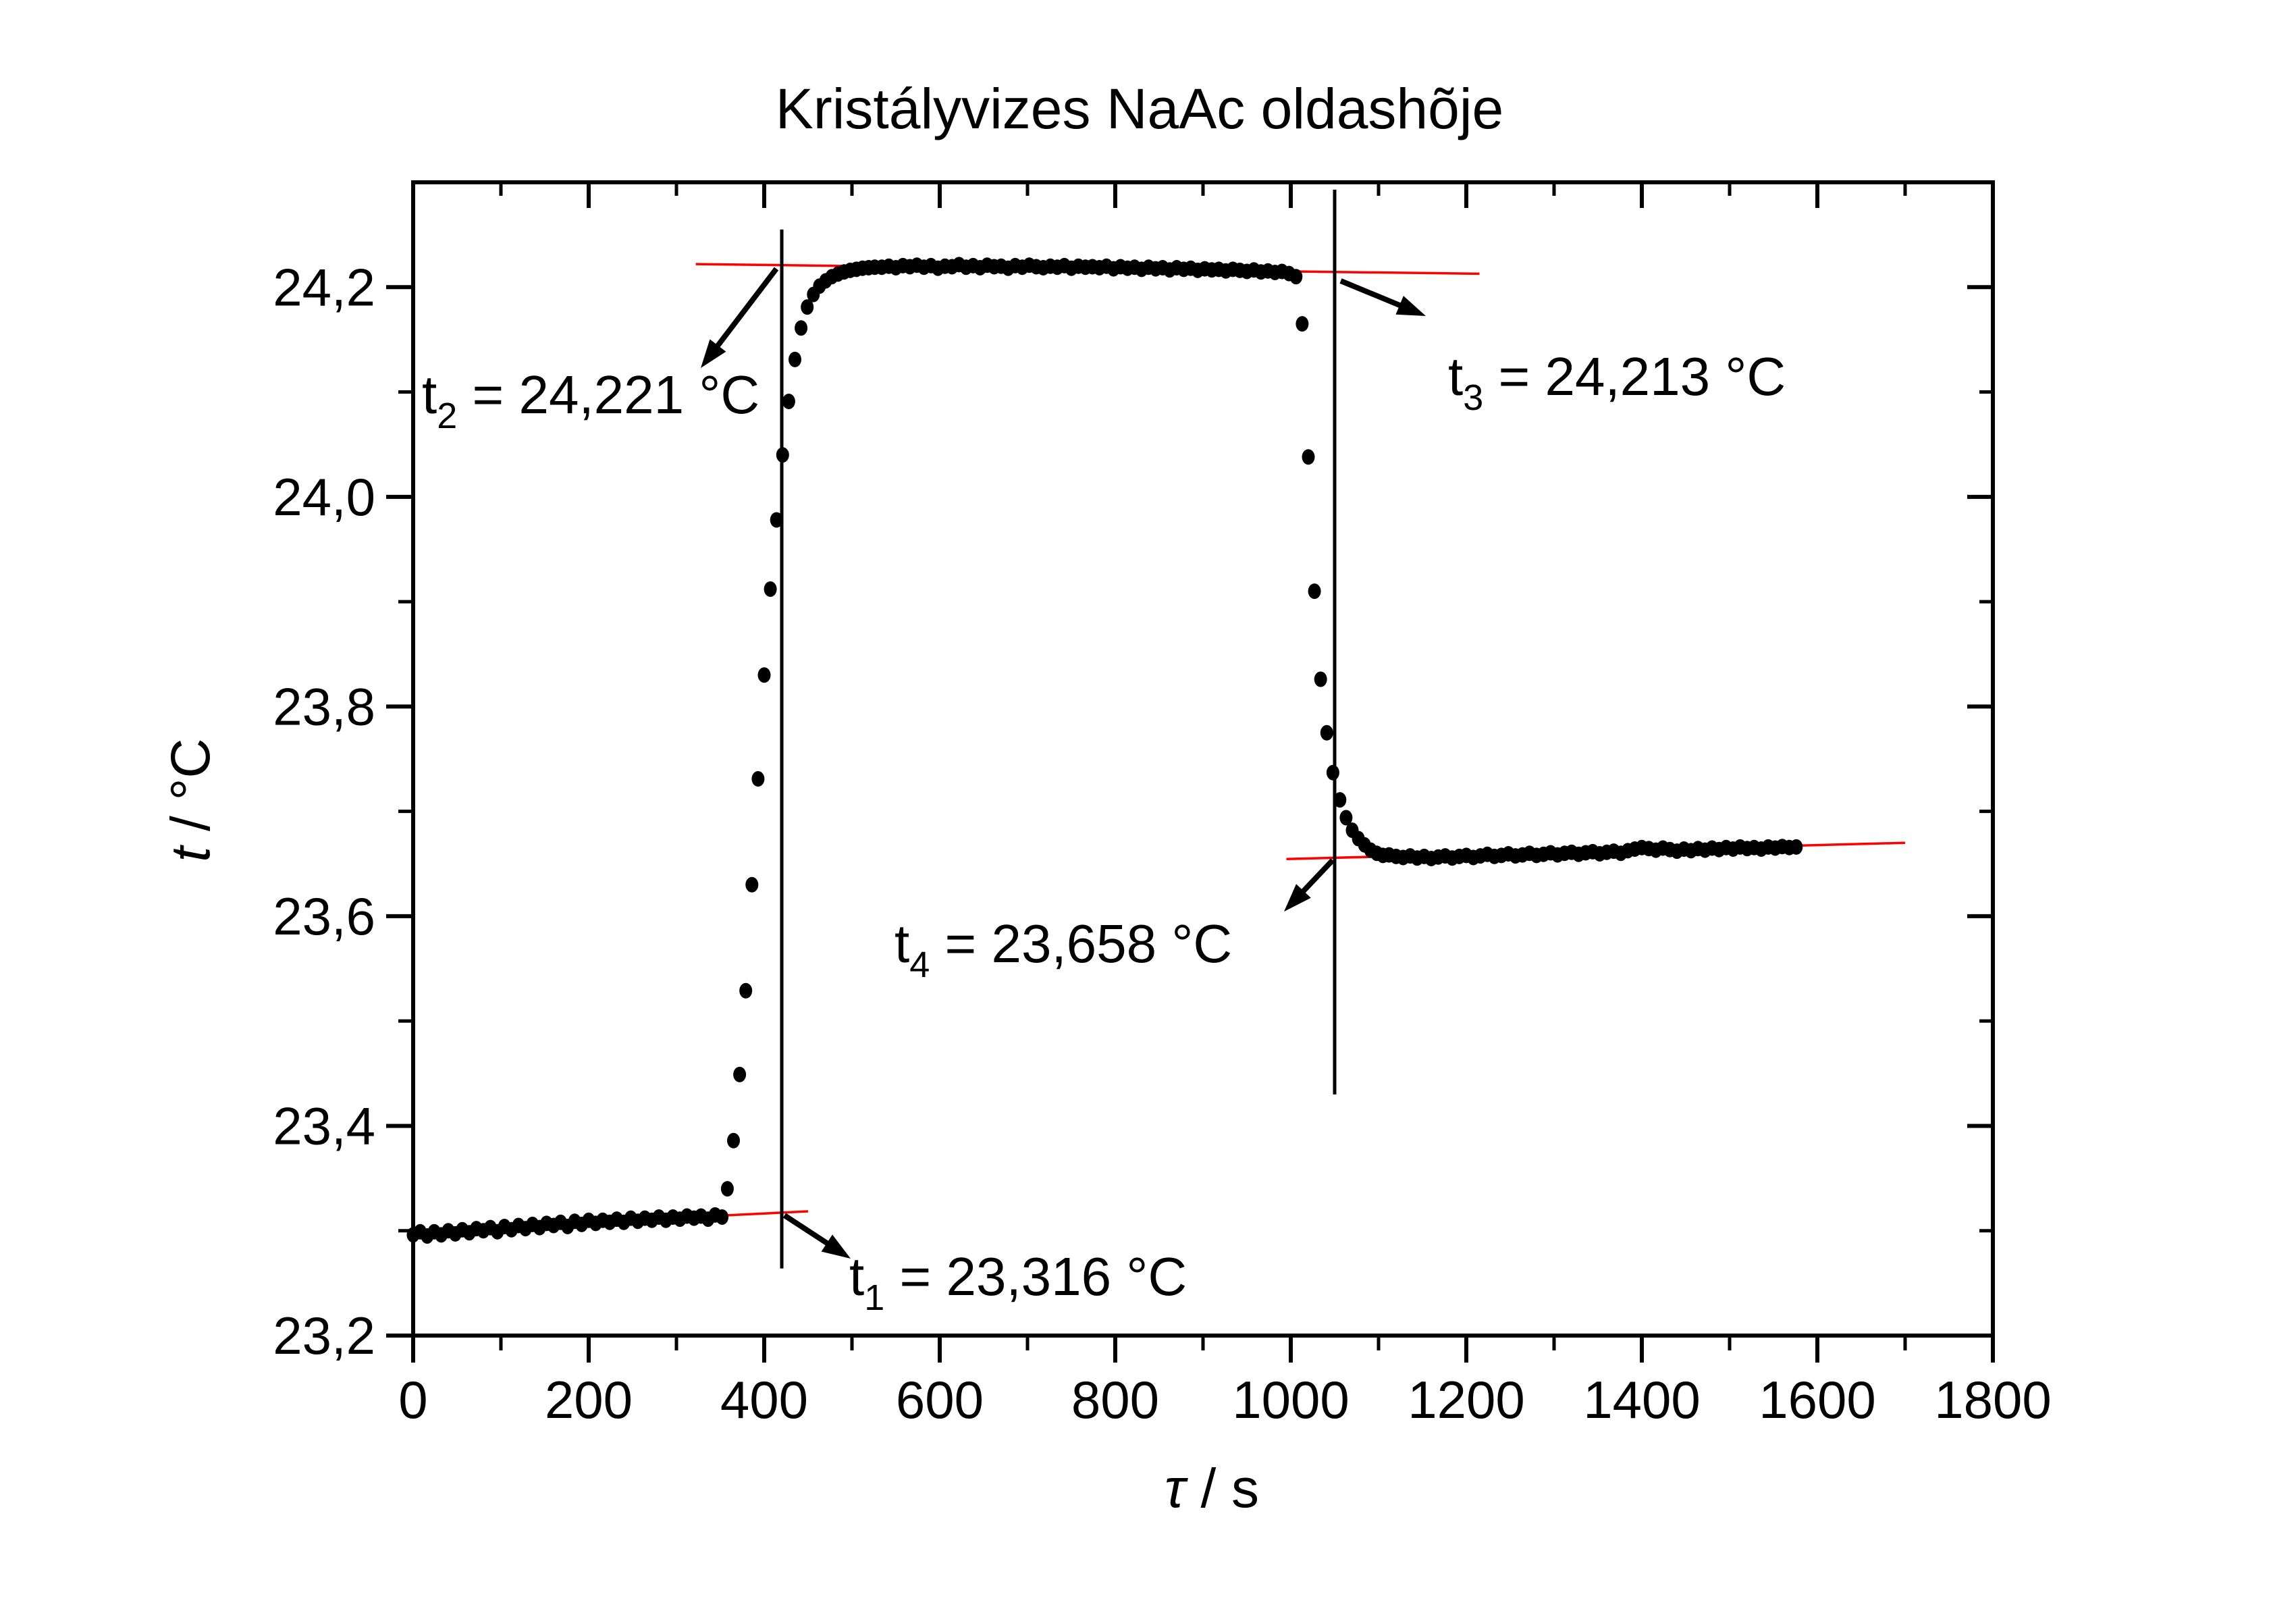 The height and width of the screenshot is (1607, 2296). What do you see at coordinates (1115, 1399) in the screenshot?
I see `x-tick-label: 800` at bounding box center [1115, 1399].